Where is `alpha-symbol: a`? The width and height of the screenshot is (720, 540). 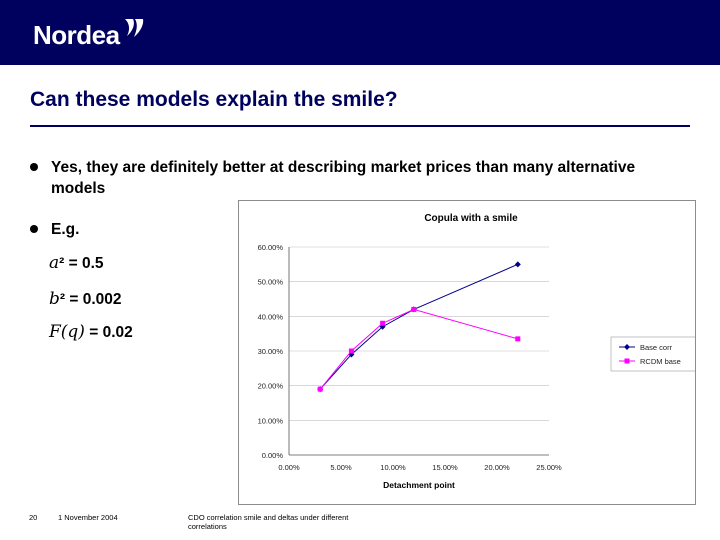
alpha-symbol: a is located at coordinates (54, 263).